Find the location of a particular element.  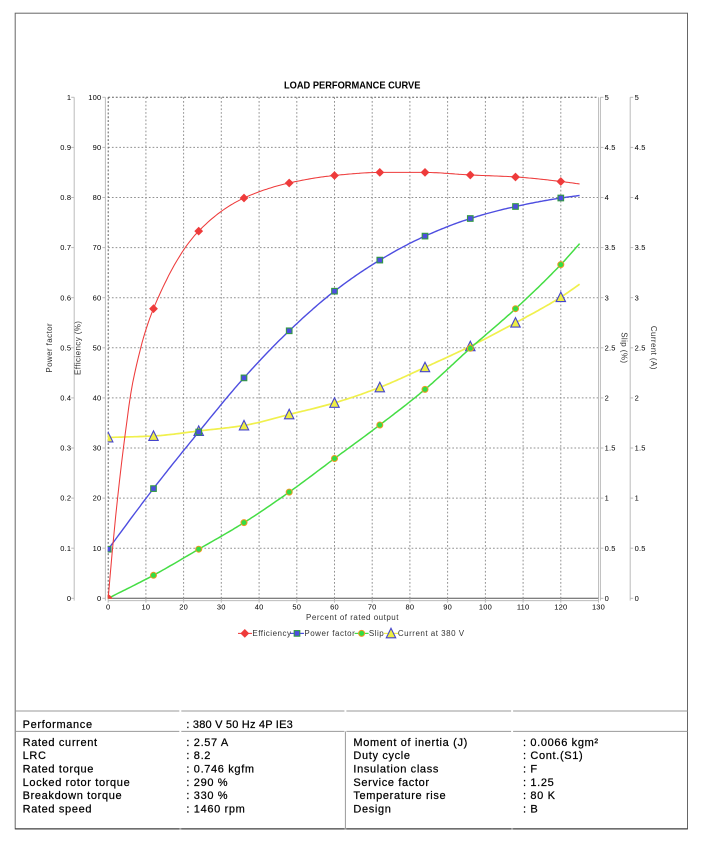

svg-text: LRC is located at coordinates (35, 756).